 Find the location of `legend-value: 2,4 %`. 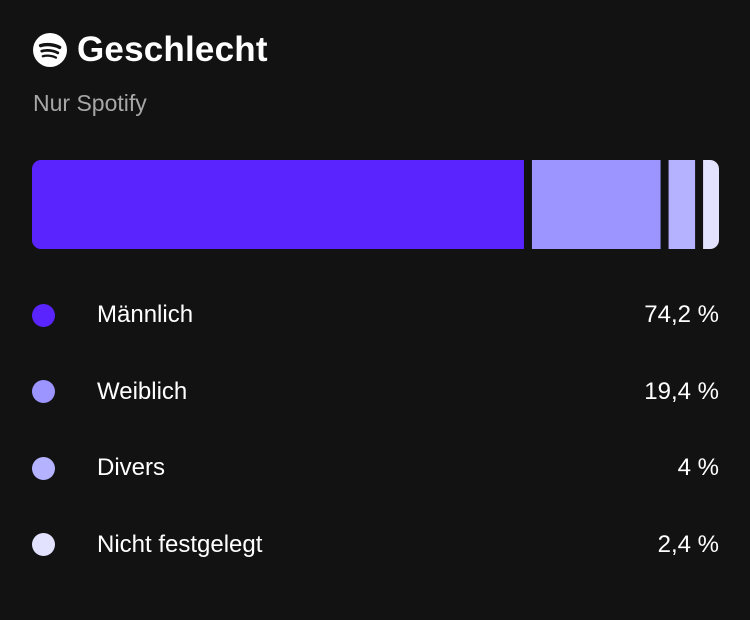

legend-value: 2,4 % is located at coordinates (688, 544).